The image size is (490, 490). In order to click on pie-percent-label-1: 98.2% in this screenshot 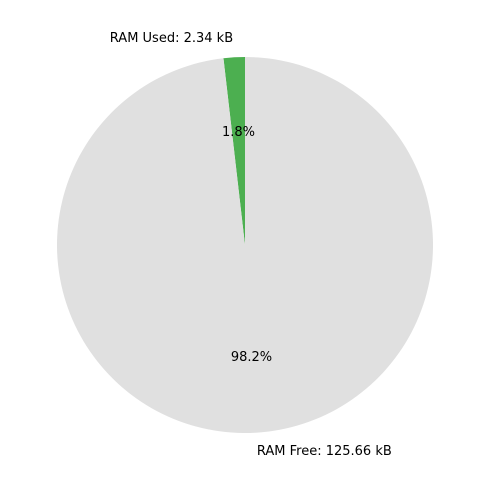, I will do `click(251, 357)`.